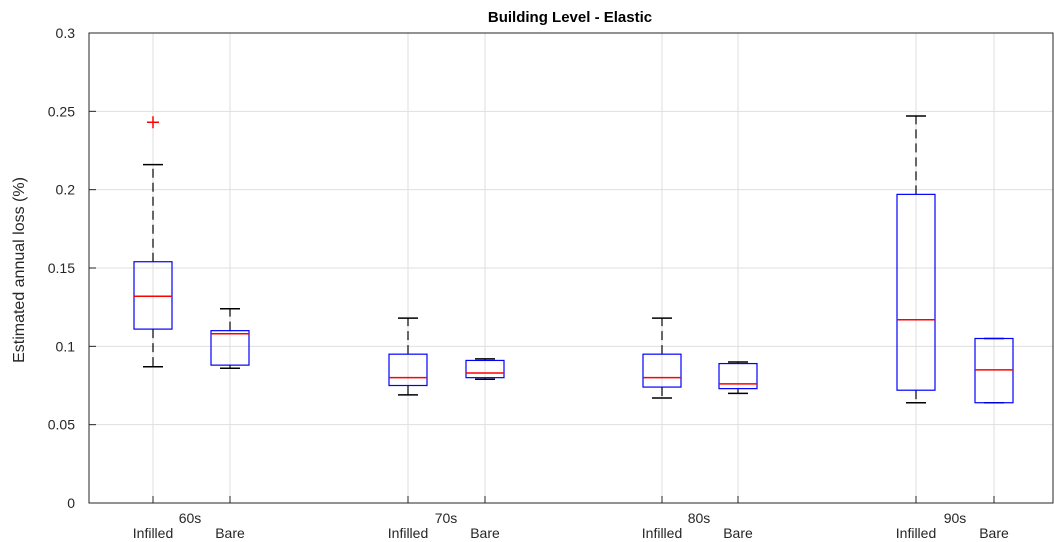 This screenshot has width=1054, height=542. Describe the element at coordinates (570, 17) in the screenshot. I see `chart-title: Building Level - Elastic` at that location.